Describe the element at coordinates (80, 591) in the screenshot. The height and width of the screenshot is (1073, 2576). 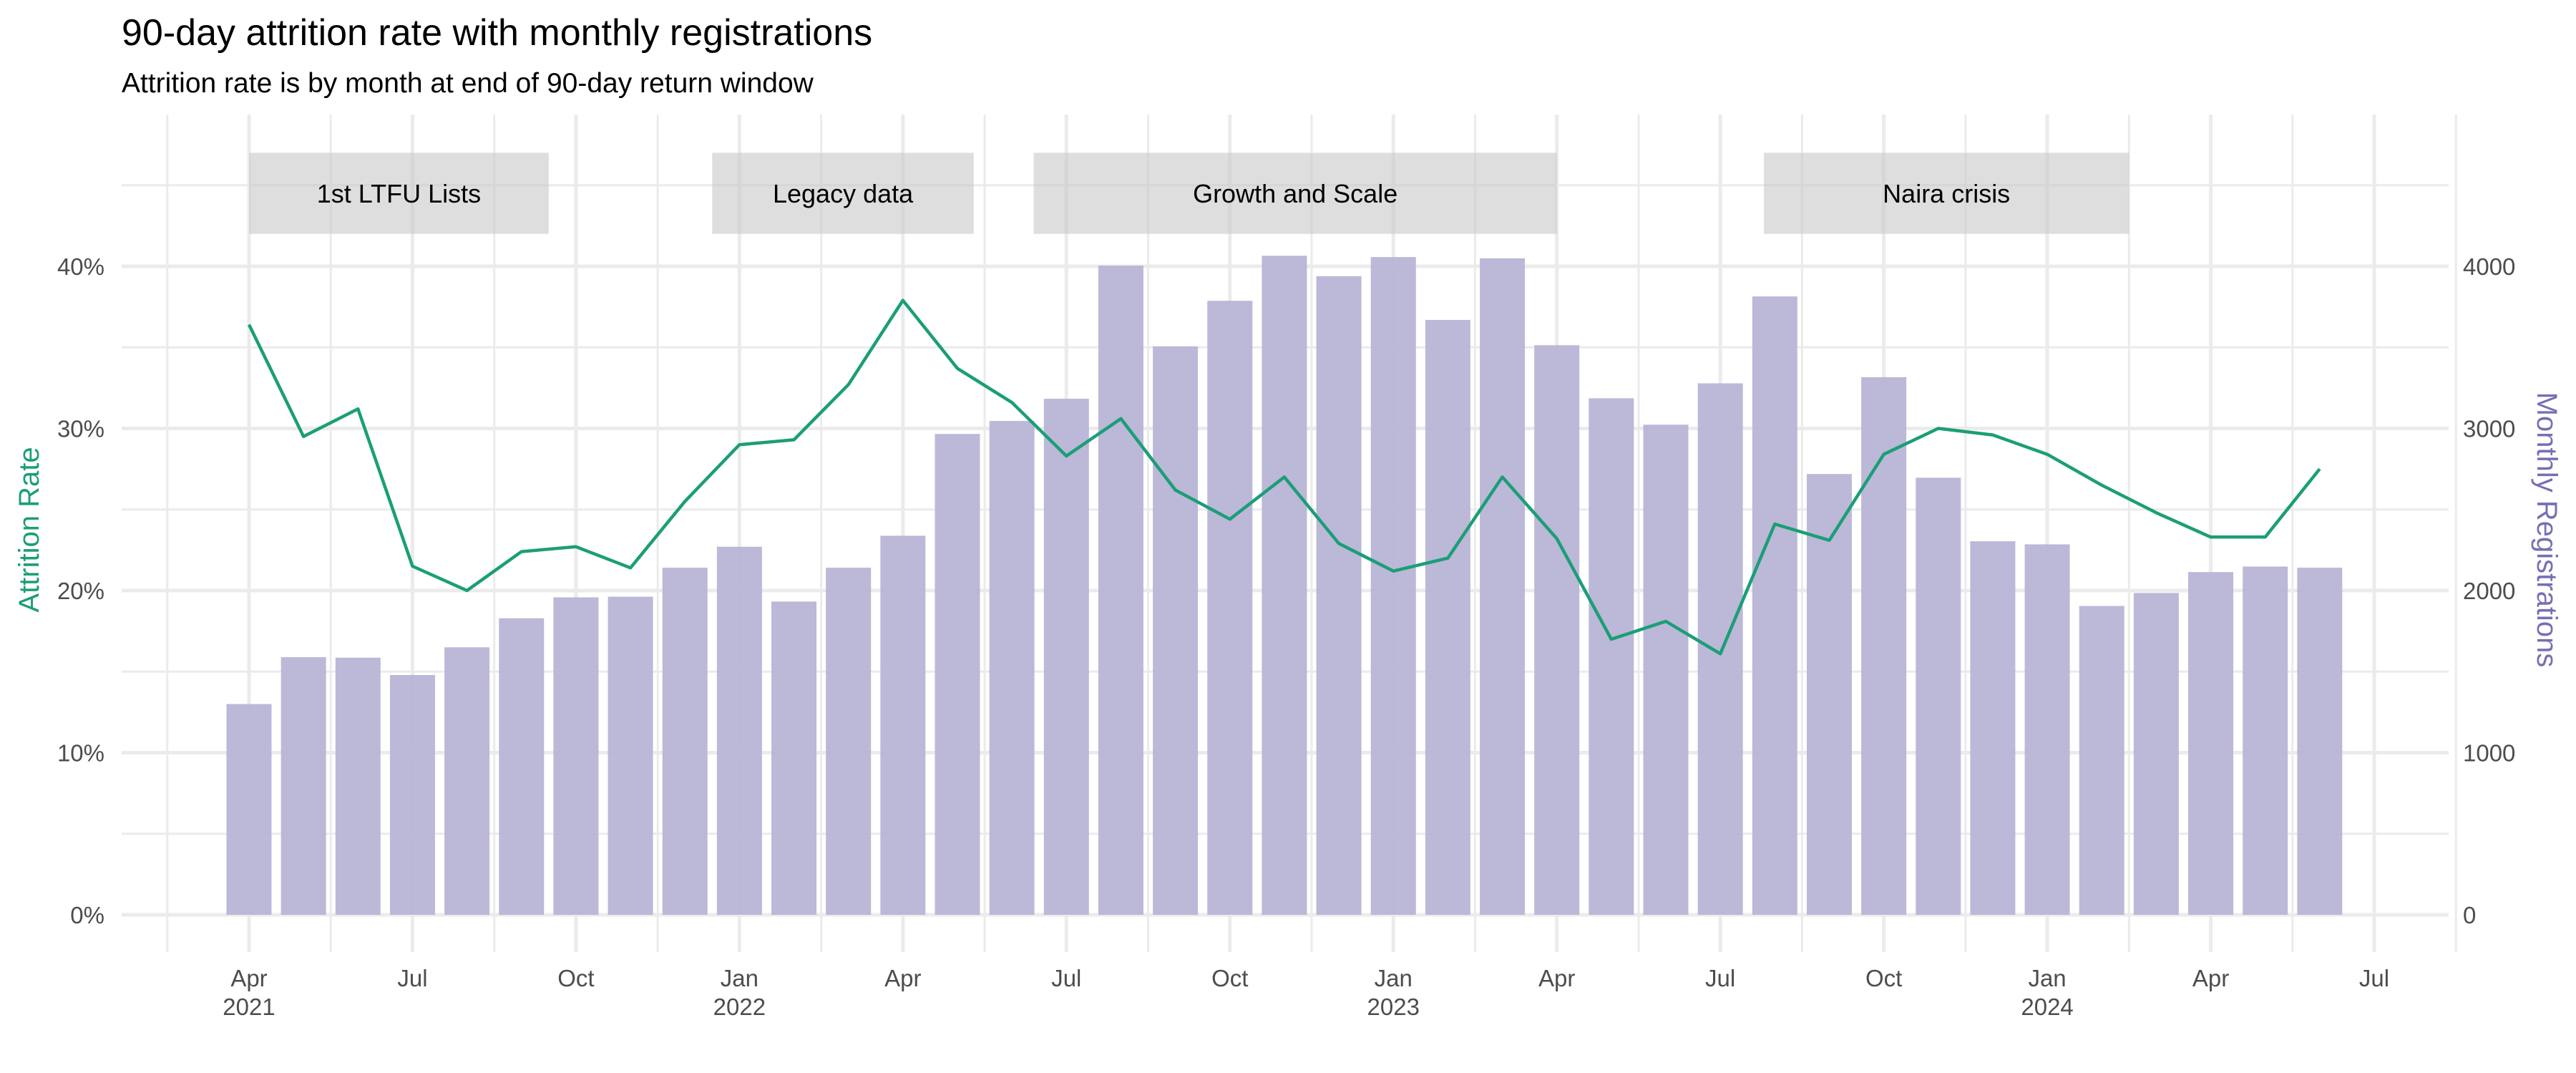
I see `y-left-tick-label: 20%` at that location.